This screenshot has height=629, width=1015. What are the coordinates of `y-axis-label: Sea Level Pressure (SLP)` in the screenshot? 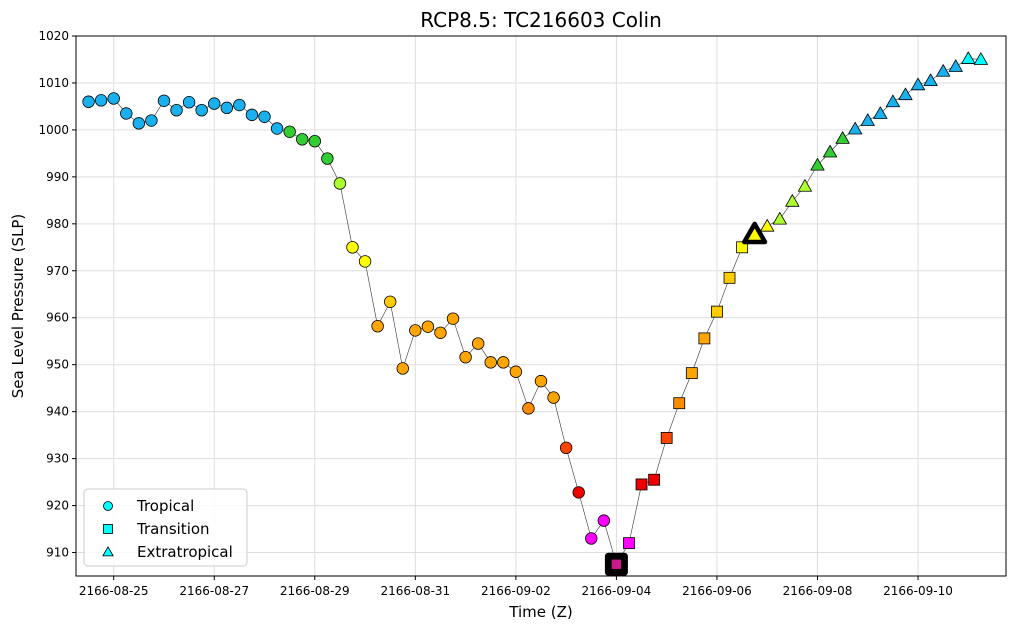 It's located at (18, 306).